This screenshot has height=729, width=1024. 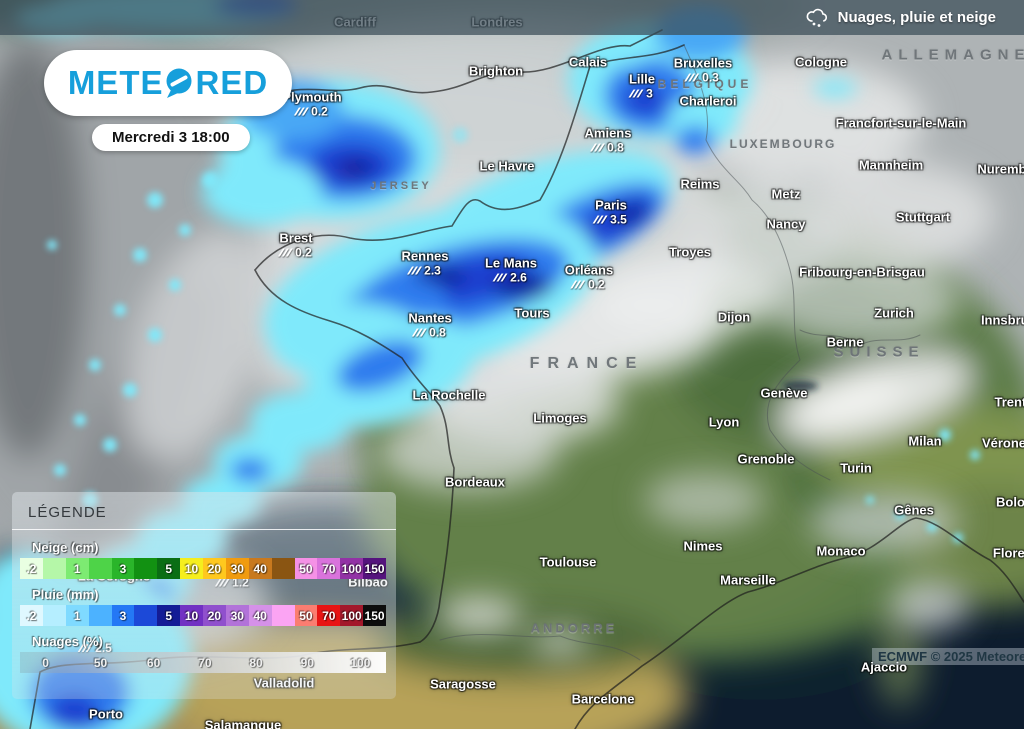 I want to click on rain-scale-bar: .2 1 3 5 10 20 30 40 50 70 100 150, so click(x=203, y=615).